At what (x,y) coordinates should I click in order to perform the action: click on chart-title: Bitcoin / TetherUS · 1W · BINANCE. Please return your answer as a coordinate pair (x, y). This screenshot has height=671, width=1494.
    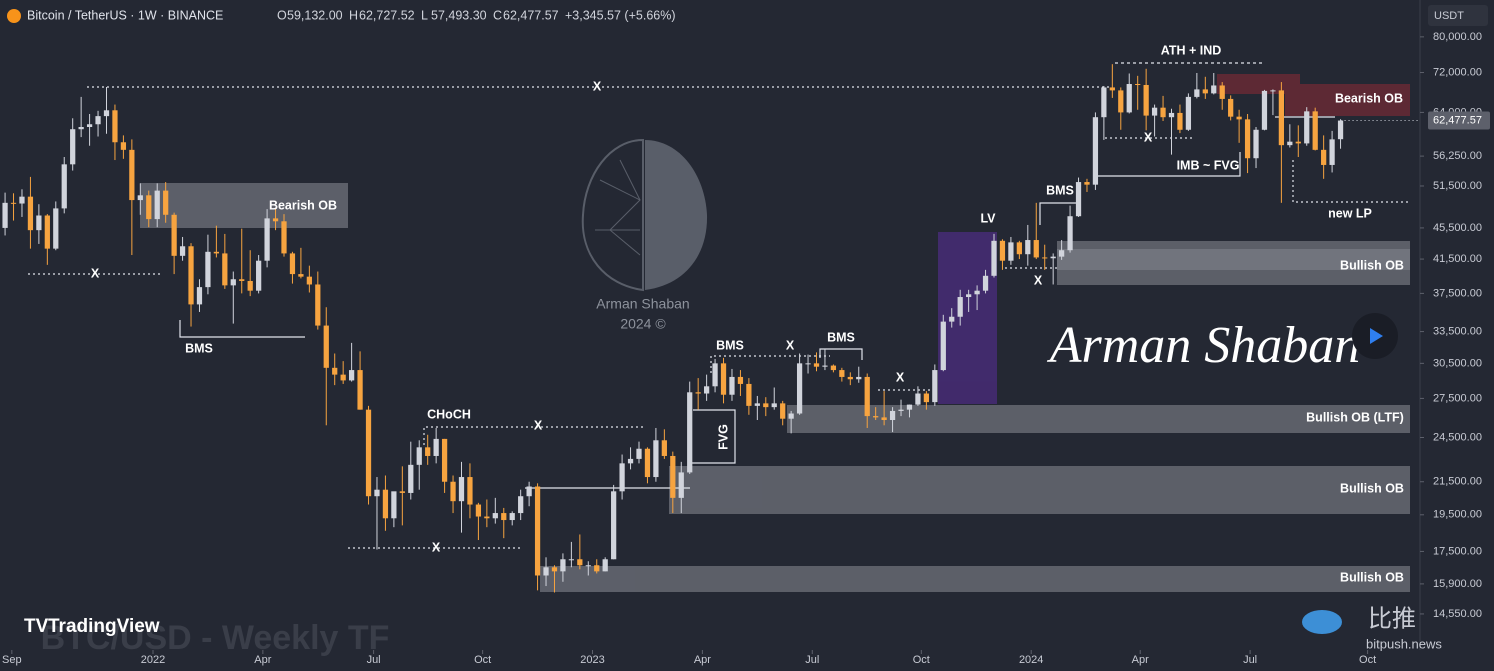
    Looking at the image, I should click on (125, 15).